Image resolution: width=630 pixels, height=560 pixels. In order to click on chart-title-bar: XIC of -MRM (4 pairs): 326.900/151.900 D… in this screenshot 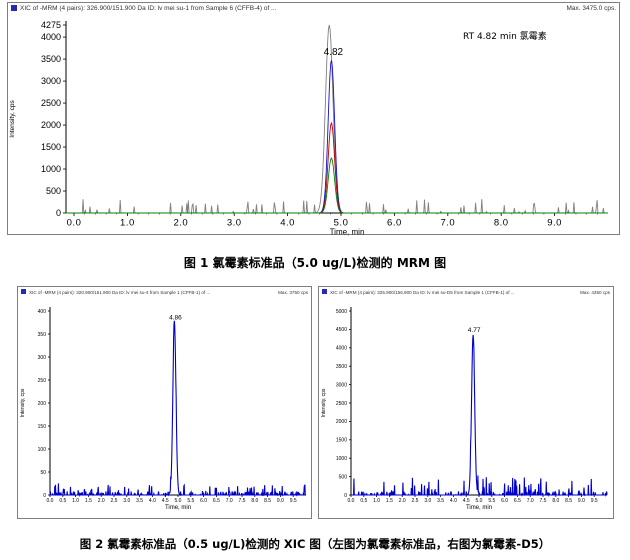, I will do `click(313, 8)`.